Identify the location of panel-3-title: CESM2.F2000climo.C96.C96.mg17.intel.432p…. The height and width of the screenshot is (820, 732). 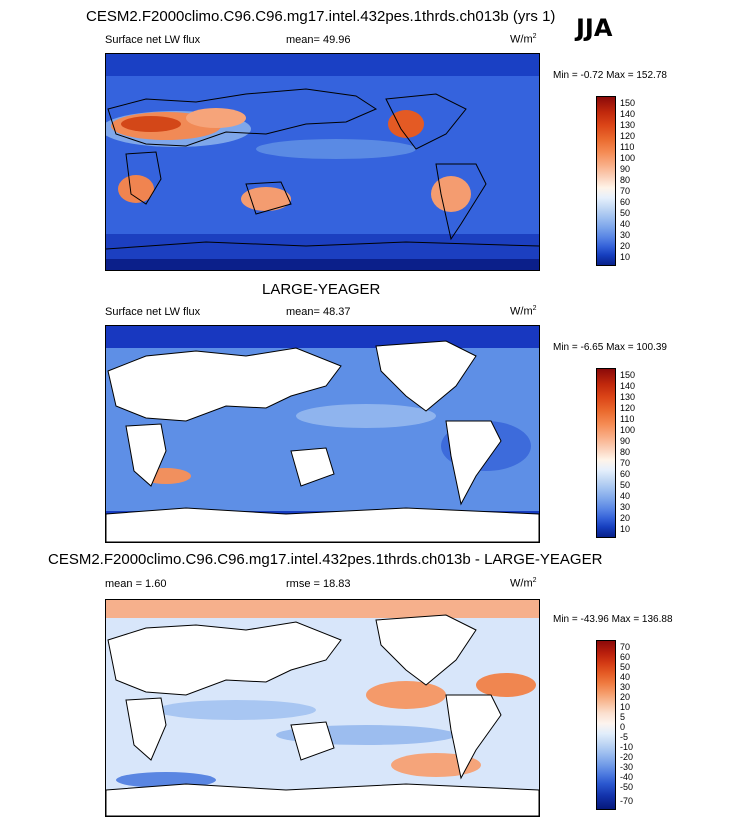
(325, 559).